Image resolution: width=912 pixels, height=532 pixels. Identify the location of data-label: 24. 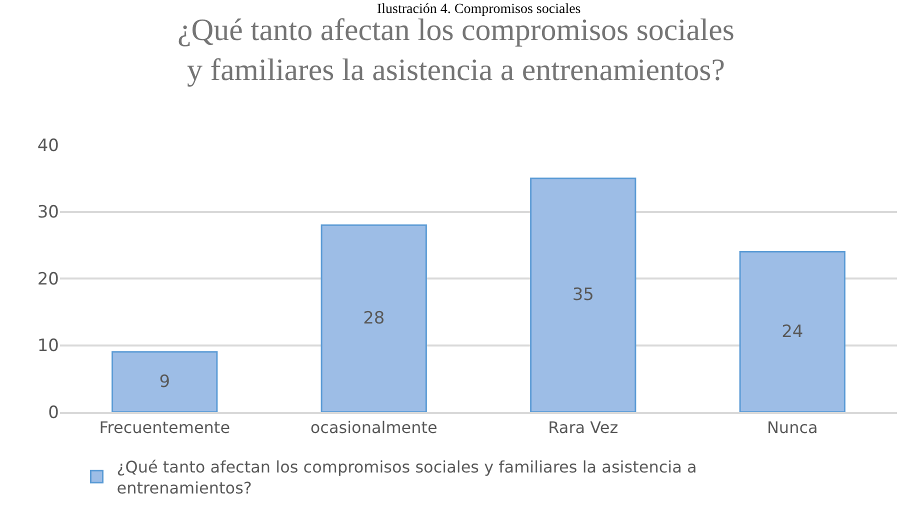
(793, 332).